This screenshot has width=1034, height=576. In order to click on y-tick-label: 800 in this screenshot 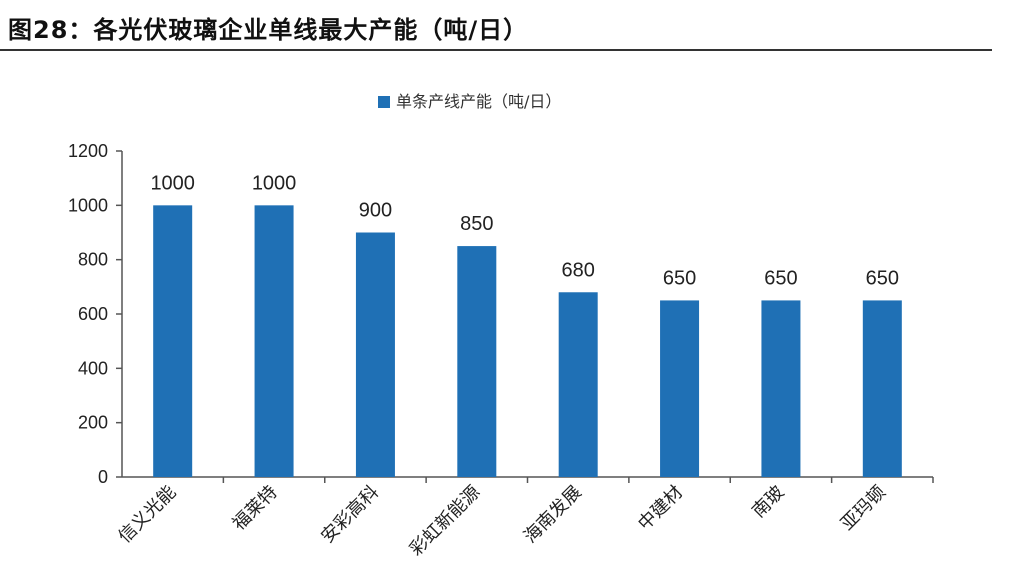, I will do `click(93, 260)`.